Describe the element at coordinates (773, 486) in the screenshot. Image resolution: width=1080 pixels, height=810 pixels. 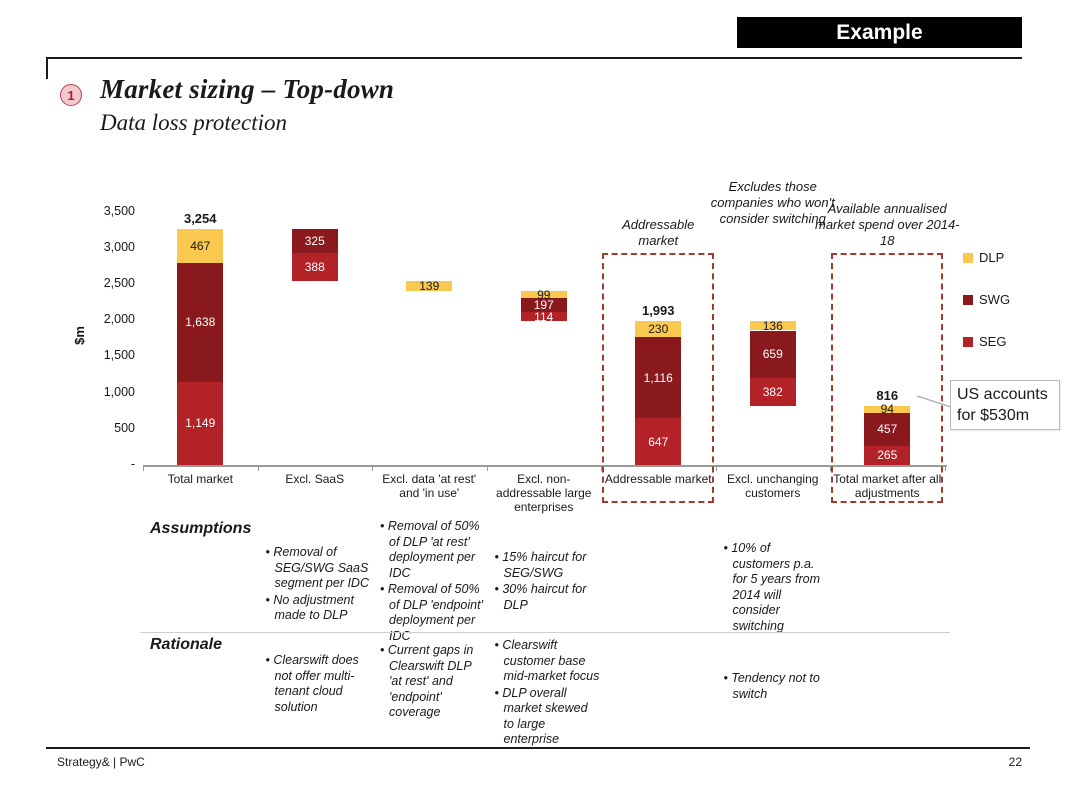
I see `x-axis-category-label: Excl. unchanging customers` at that location.